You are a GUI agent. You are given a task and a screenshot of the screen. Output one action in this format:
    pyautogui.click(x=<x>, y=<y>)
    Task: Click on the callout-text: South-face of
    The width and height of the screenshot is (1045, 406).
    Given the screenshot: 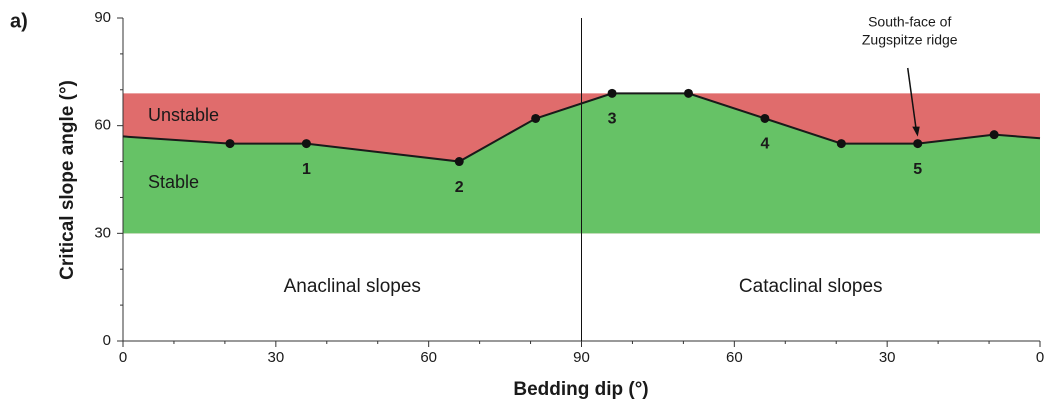 What is the action you would take?
    pyautogui.click(x=909, y=22)
    